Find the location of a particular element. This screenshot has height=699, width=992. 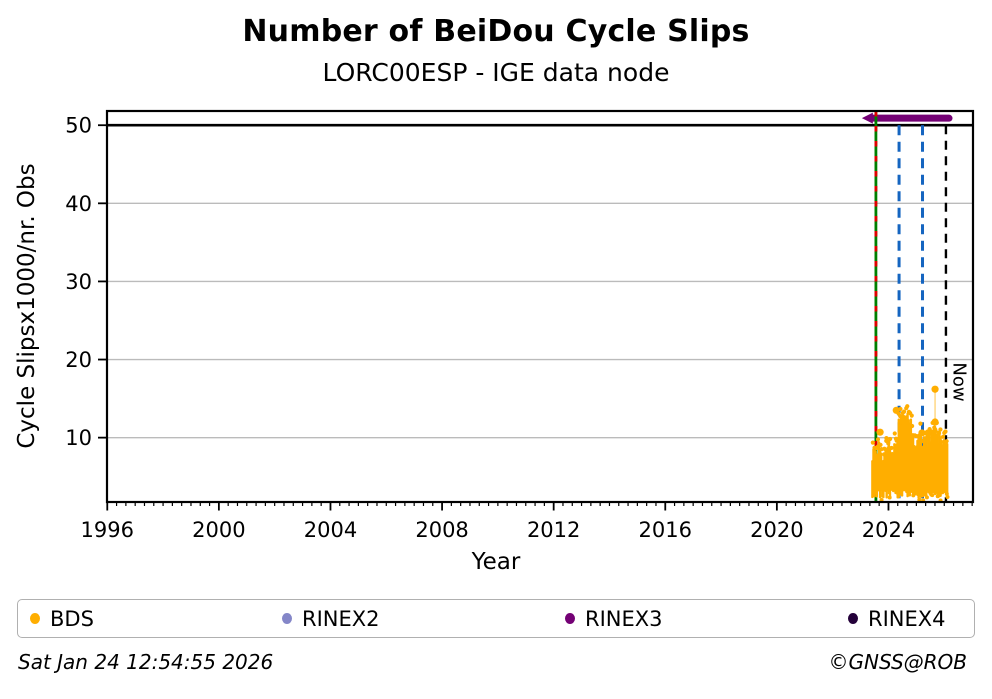

legend-item-rinex3: RINEX3 is located at coordinates (614, 618).